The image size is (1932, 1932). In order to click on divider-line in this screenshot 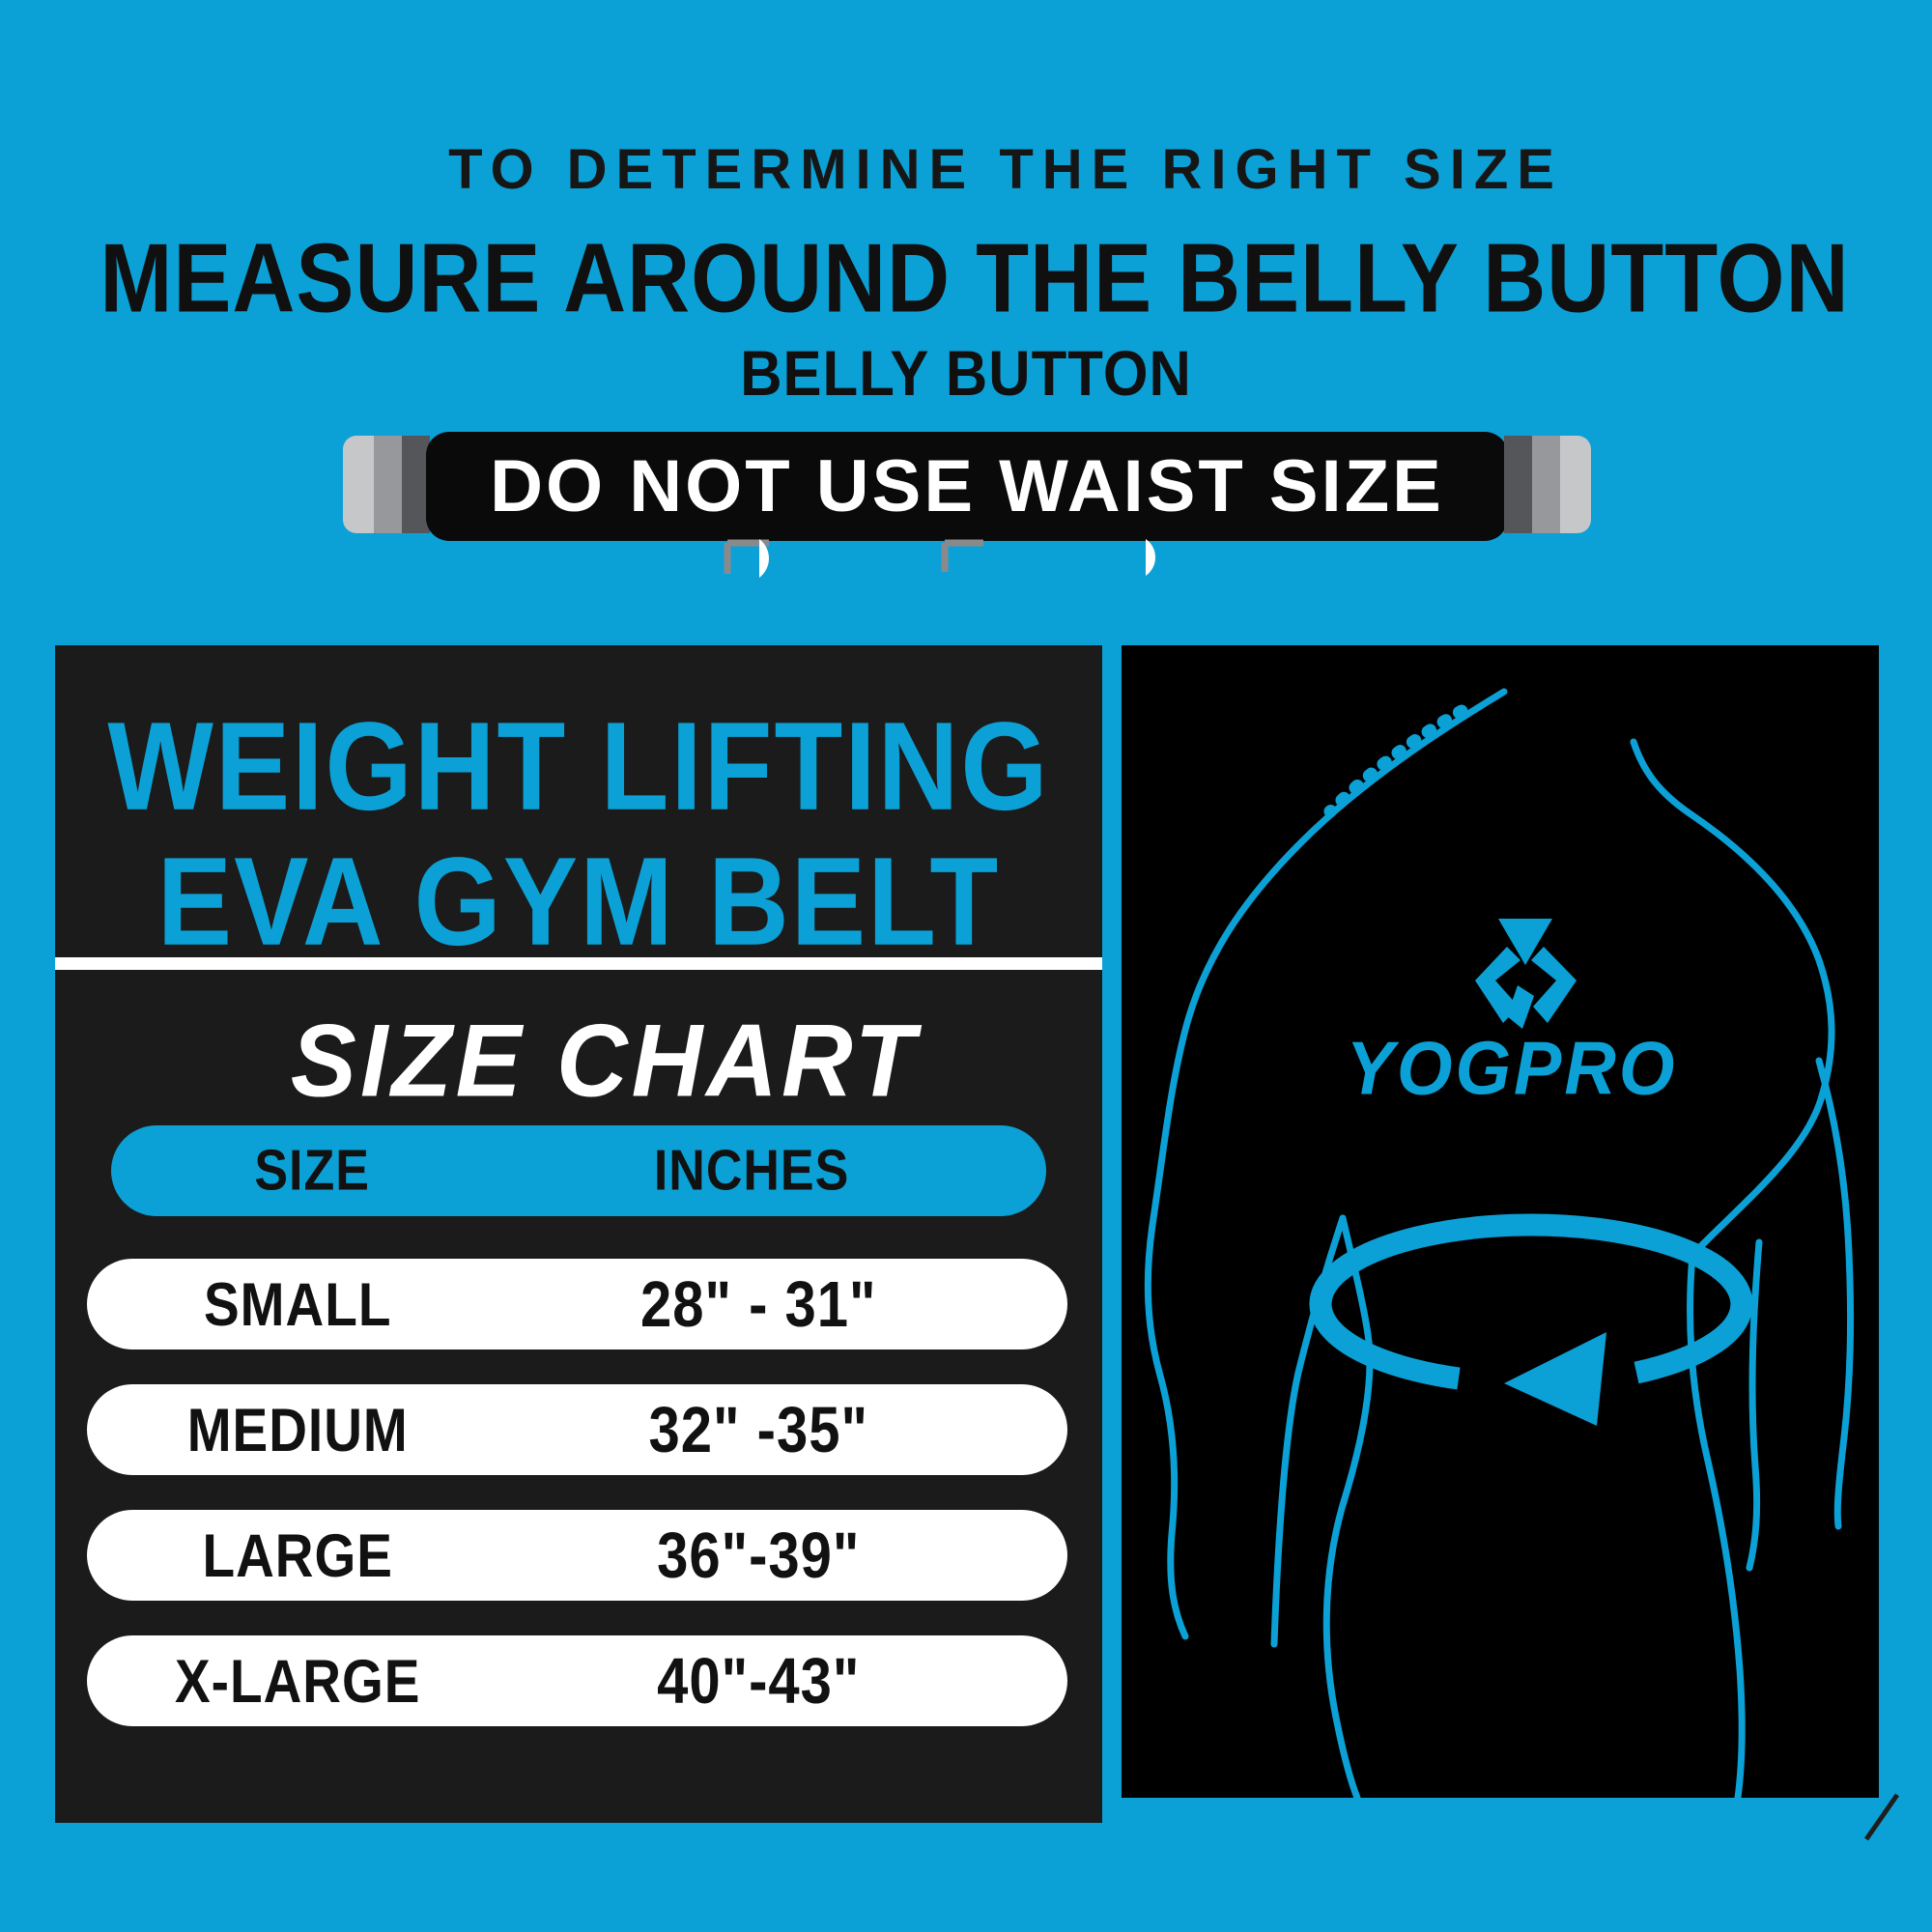, I will do `click(578, 963)`.